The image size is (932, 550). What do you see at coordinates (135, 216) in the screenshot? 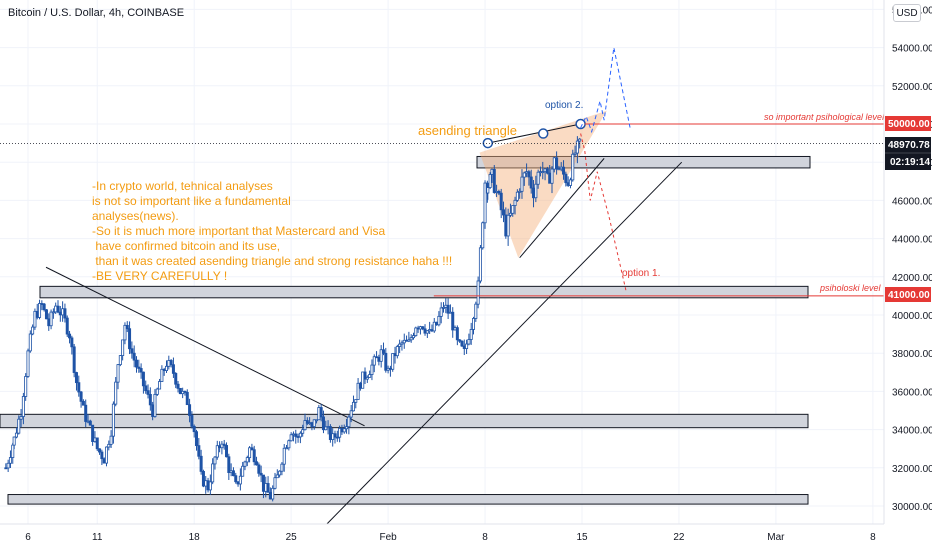
I see `note-line: analyses(news).` at bounding box center [135, 216].